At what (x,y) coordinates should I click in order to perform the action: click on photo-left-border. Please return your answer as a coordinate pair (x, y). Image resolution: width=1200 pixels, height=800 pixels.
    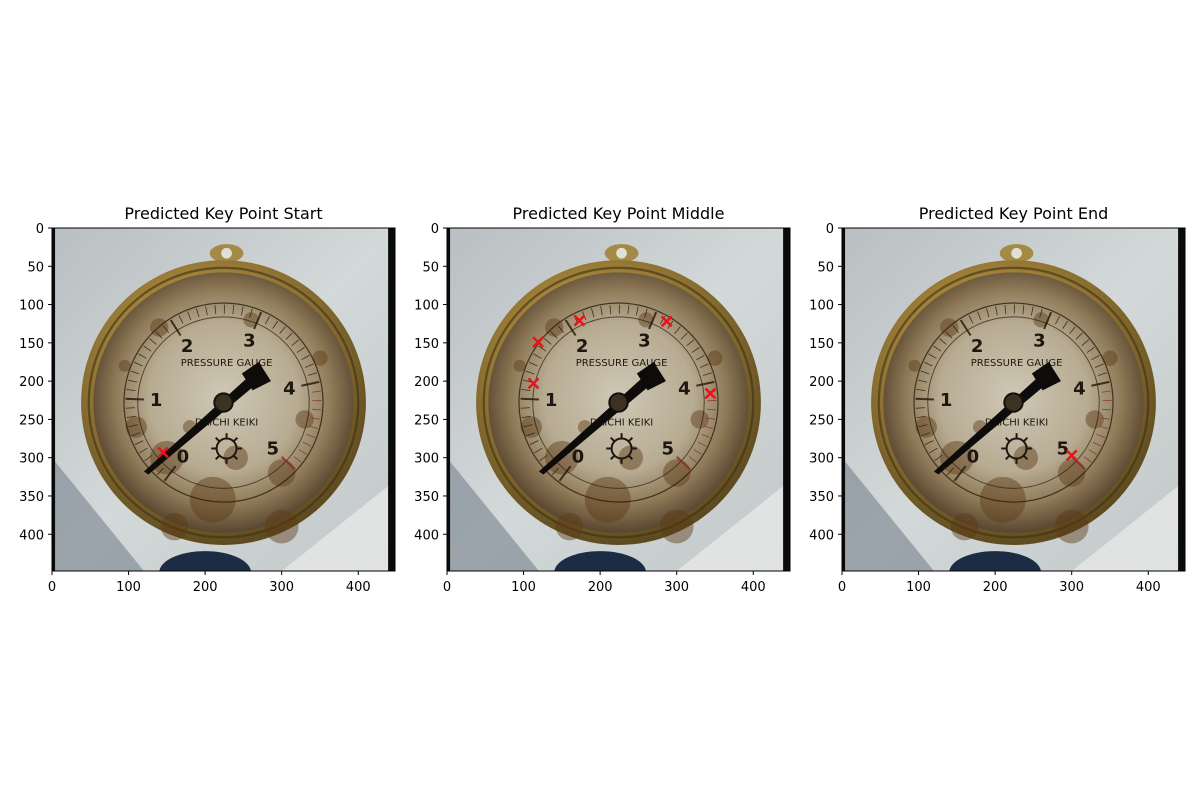
    Looking at the image, I should click on (54, 399).